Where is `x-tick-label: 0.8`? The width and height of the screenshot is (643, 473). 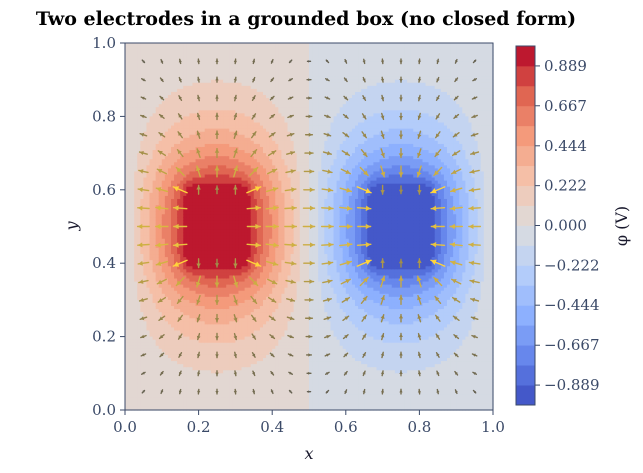
x-tick-label: 0.8 is located at coordinates (419, 427).